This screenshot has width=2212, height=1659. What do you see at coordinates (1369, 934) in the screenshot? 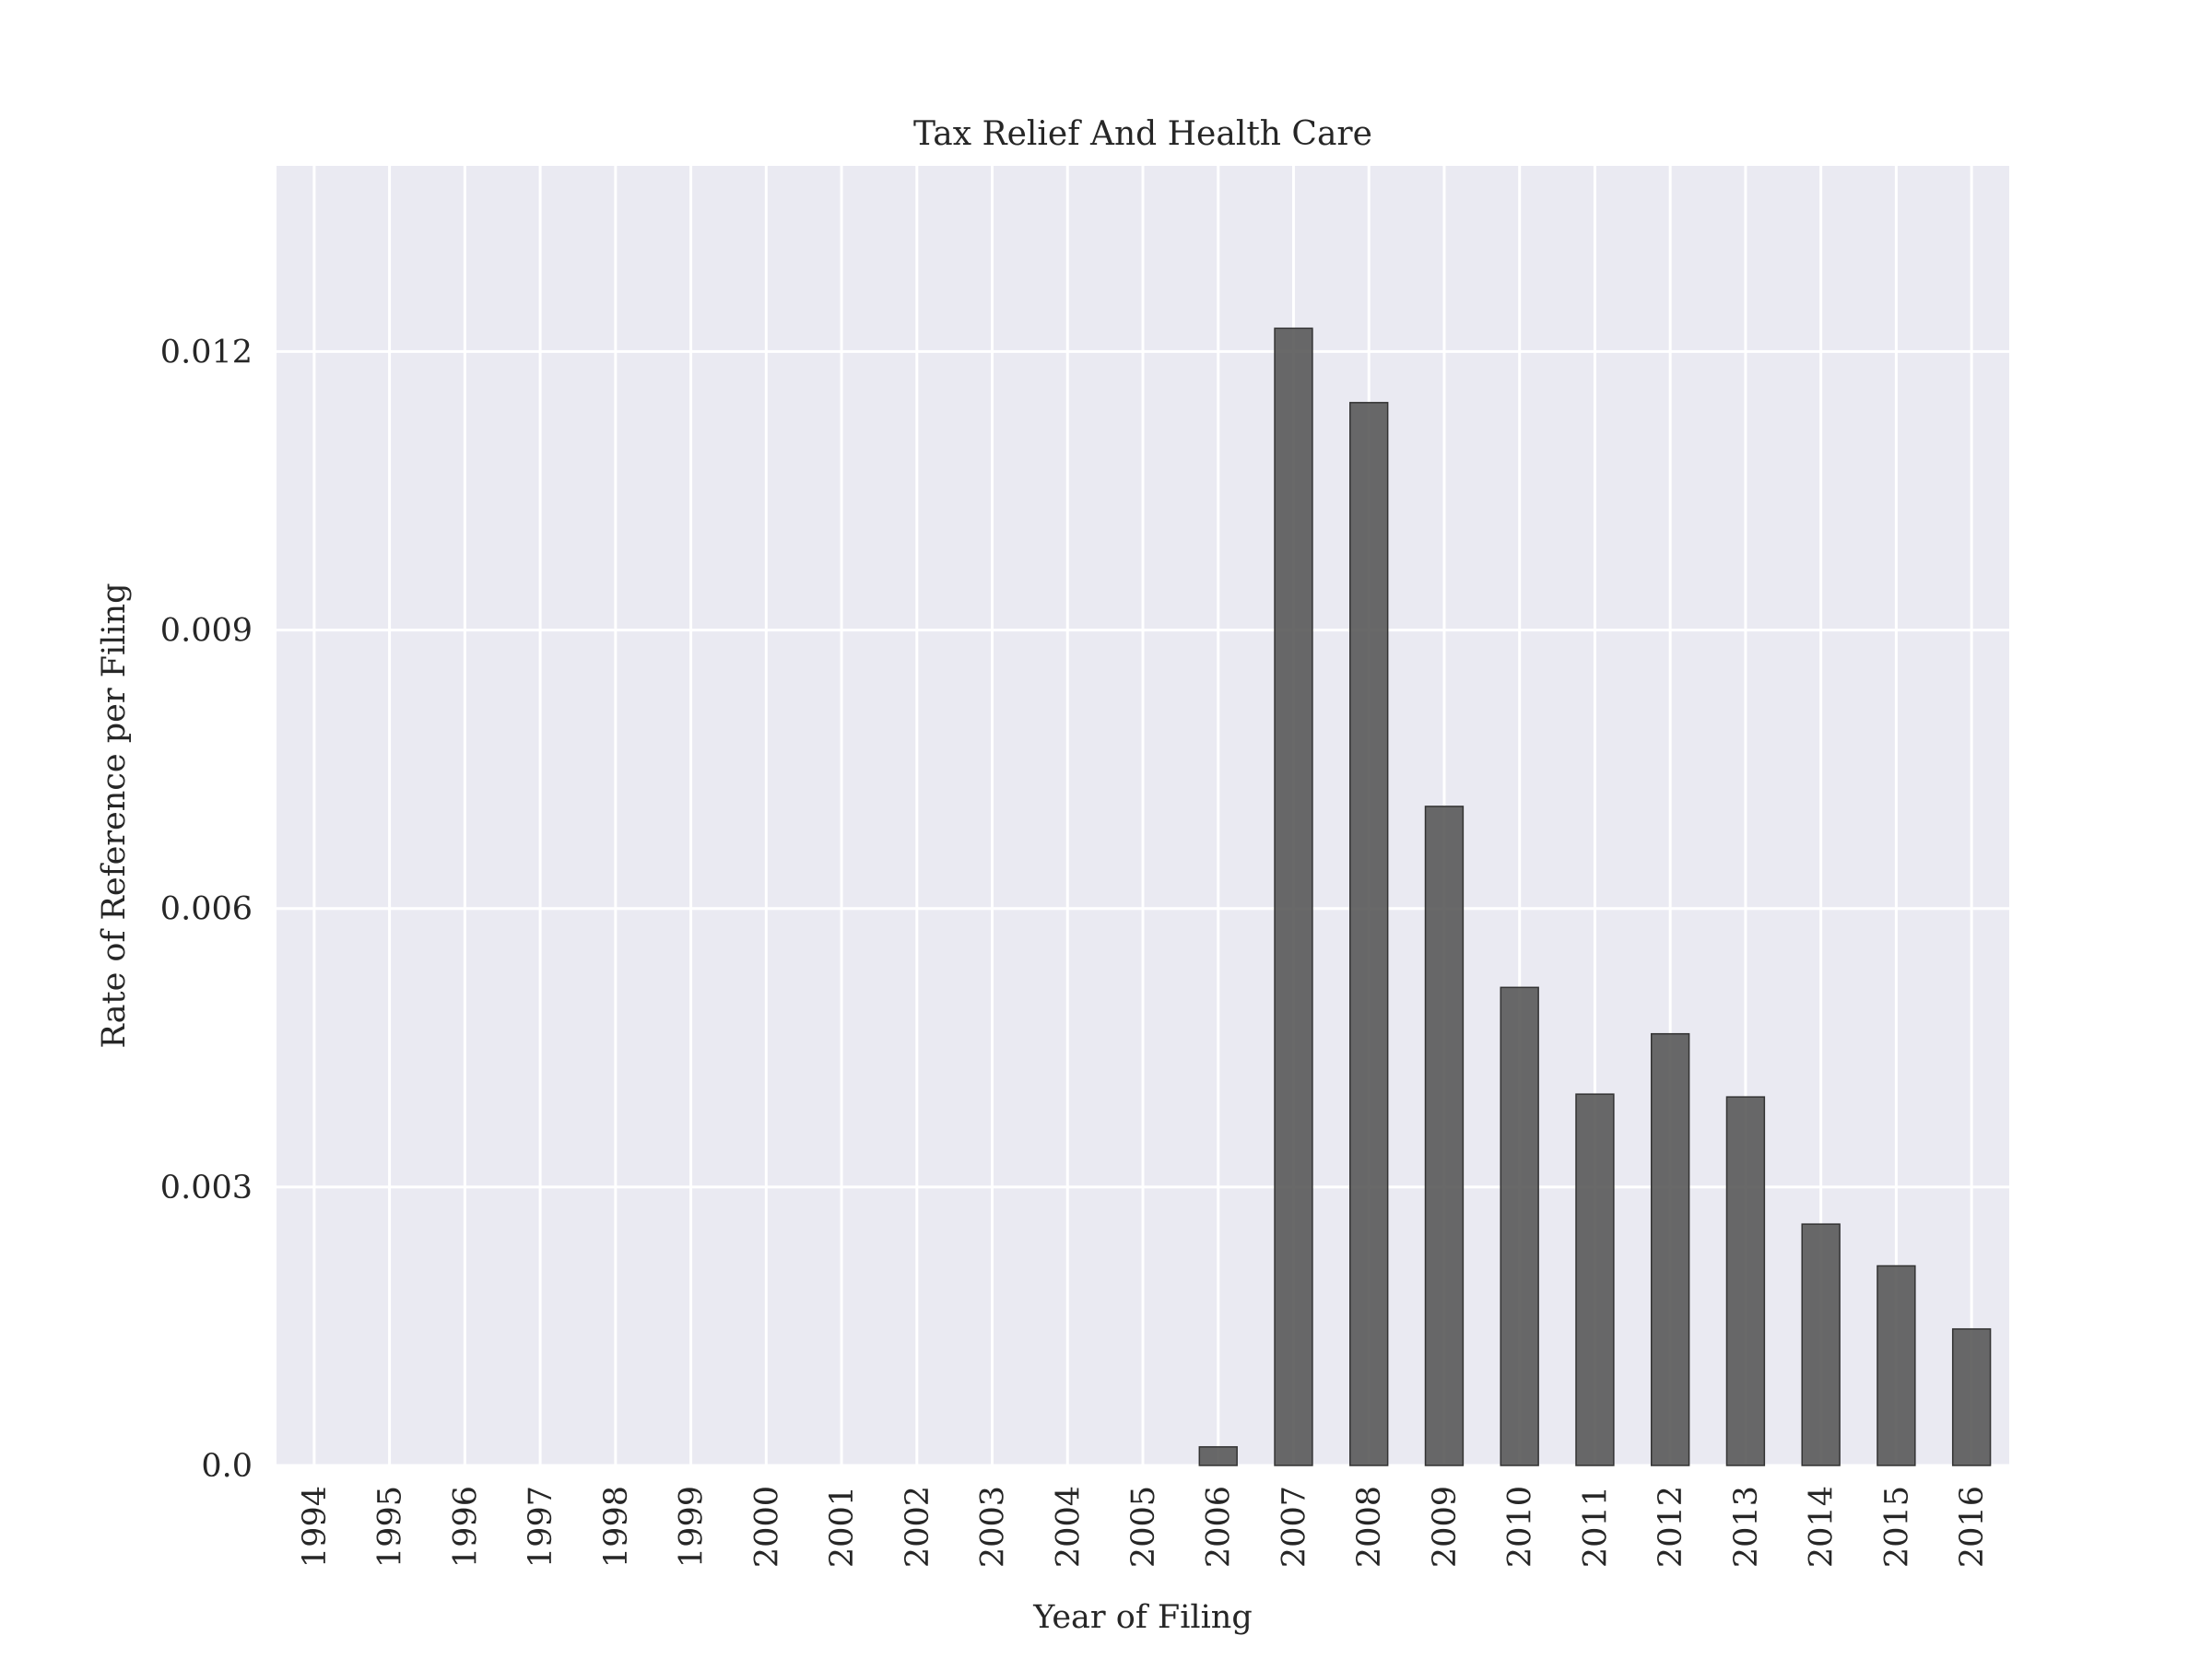
I see `bar-2008` at bounding box center [1369, 934].